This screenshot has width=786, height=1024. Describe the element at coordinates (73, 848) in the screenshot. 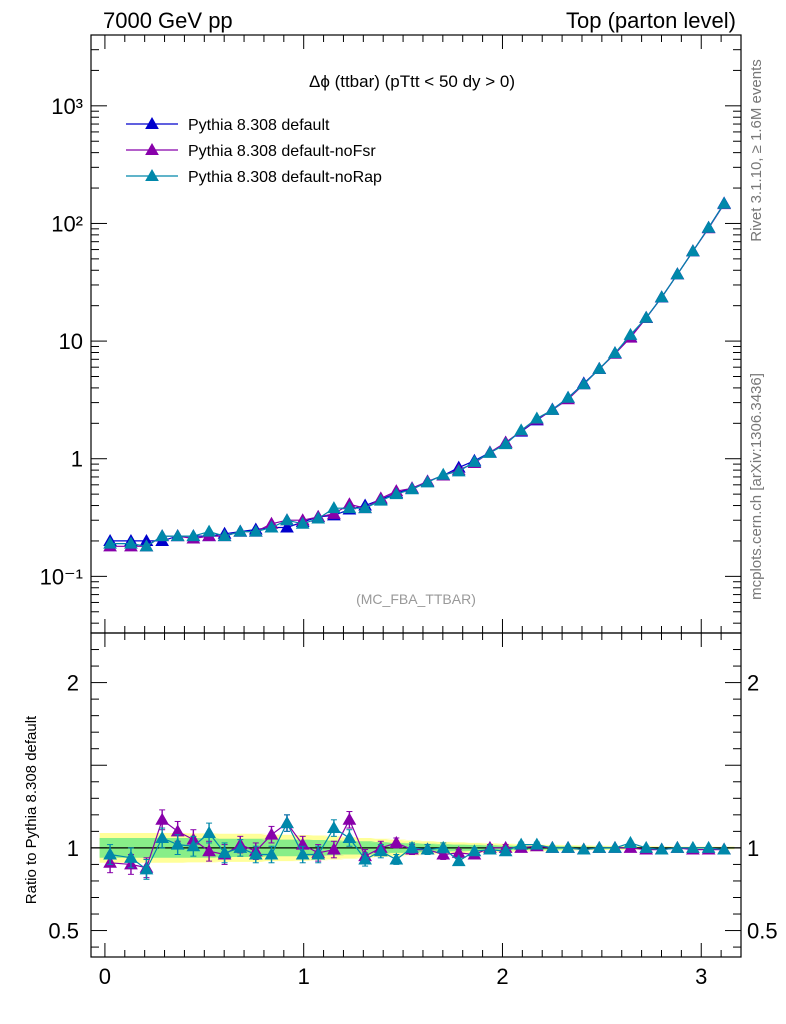

I see `y-tick-label: 1` at that location.